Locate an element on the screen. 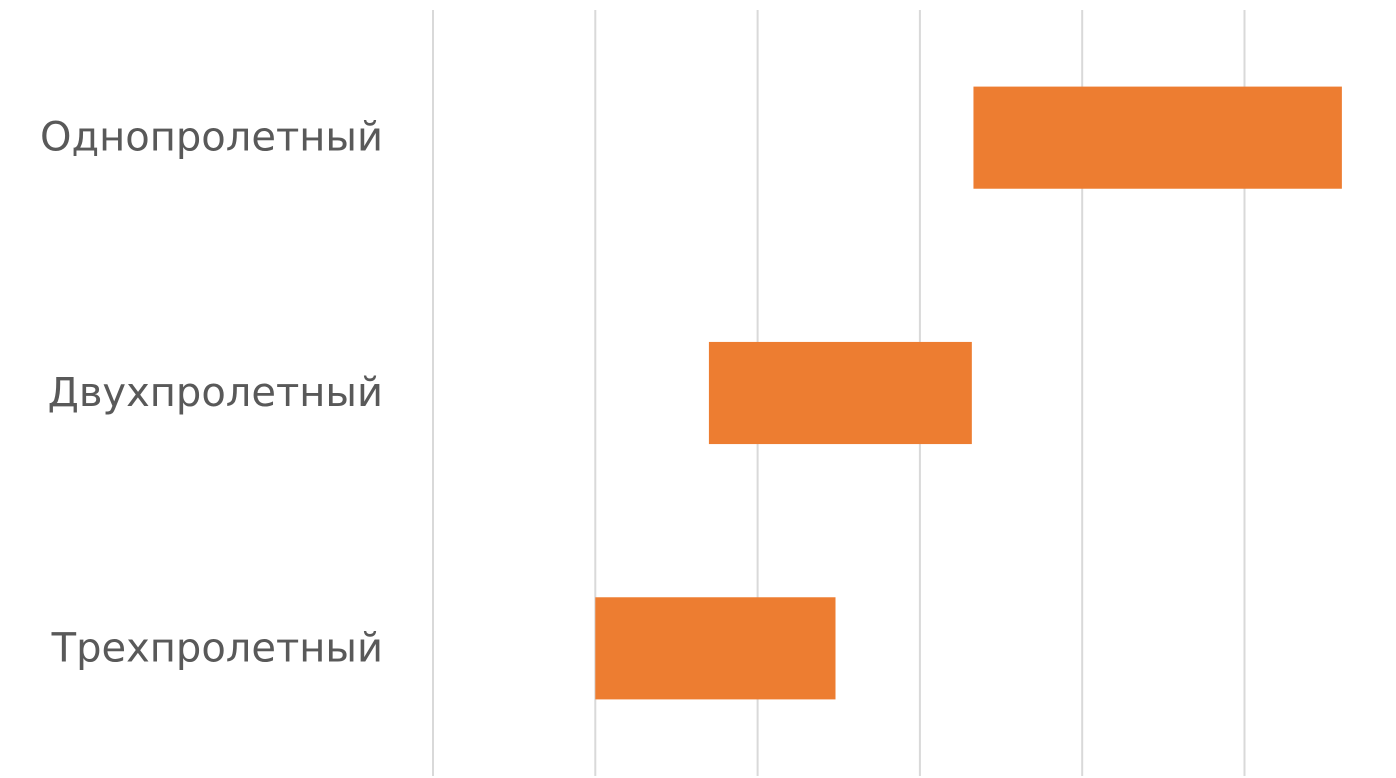 This screenshot has height=778, width=1396. category-label-2: Трехпролетный is located at coordinates (217, 648).